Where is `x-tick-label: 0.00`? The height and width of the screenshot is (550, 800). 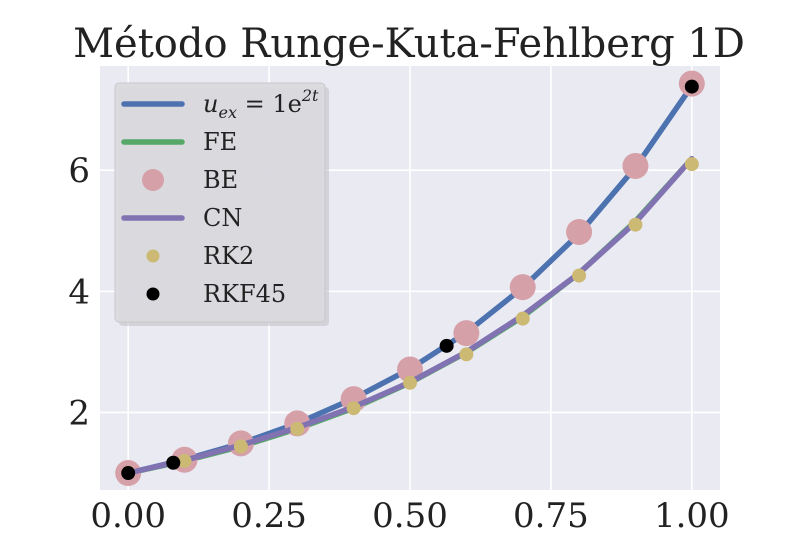
x-tick-label: 0.00 is located at coordinates (128, 516).